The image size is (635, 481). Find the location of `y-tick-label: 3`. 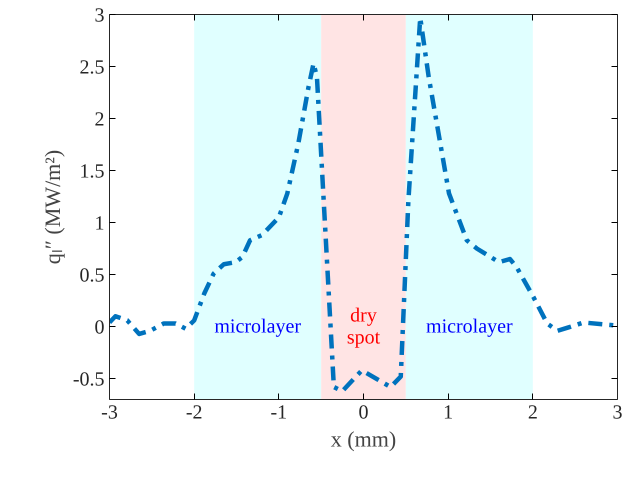

y-tick-label: 3 is located at coordinates (99, 15).